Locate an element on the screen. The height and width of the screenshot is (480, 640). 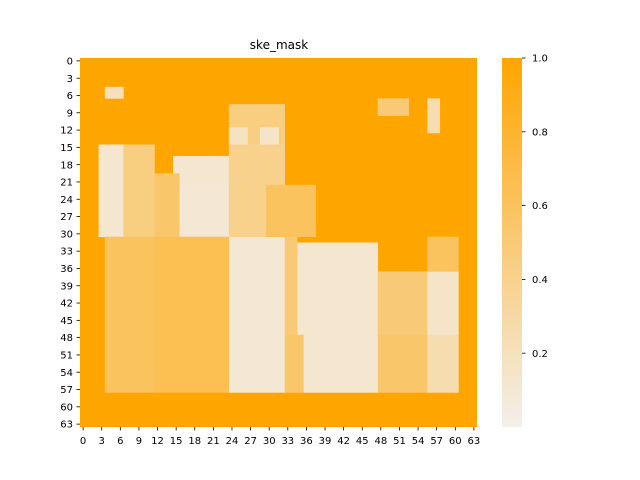
y-tick-label: 63 is located at coordinates (66, 425).